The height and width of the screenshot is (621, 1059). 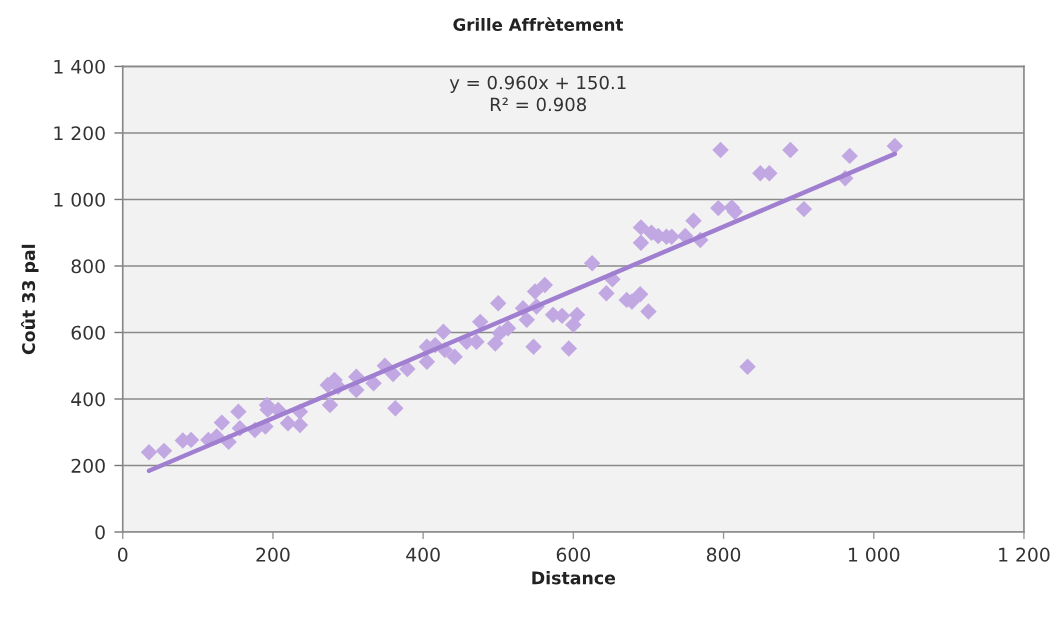 I want to click on y-tick-label: 1 000, so click(x=79, y=199).